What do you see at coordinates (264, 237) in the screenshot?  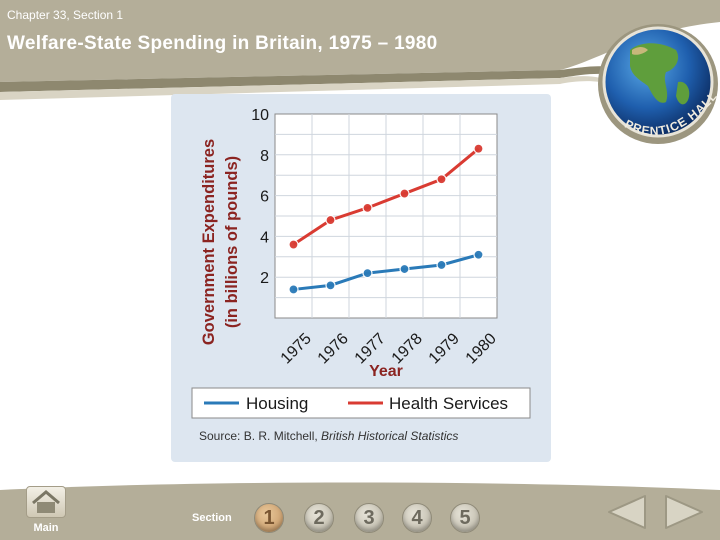 I see `y-tick-label: 4` at bounding box center [264, 237].